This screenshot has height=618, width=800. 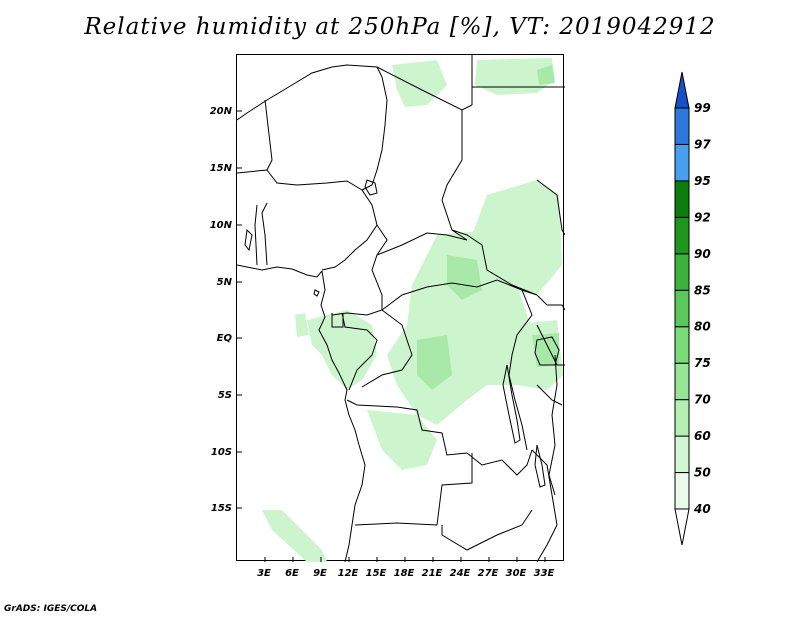 I want to click on border-drc-tanzania, so click(x=518, y=412).